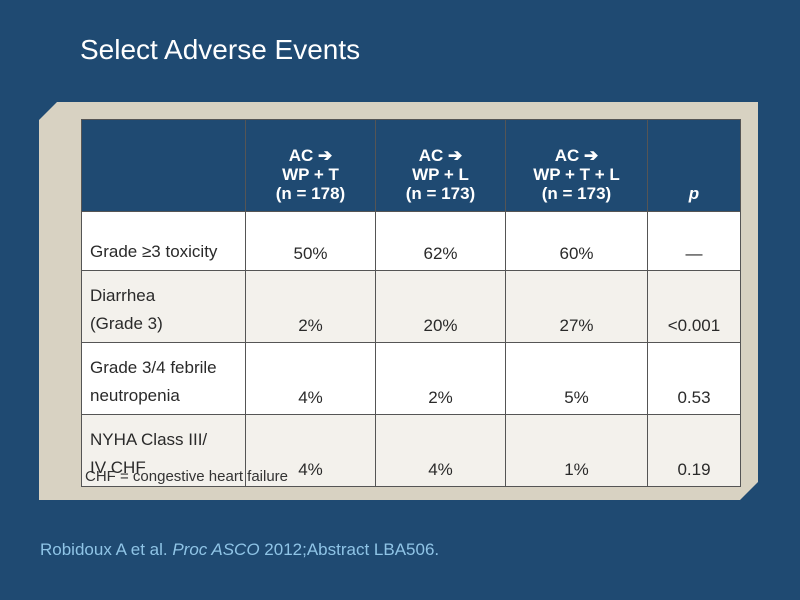 This screenshot has width=800, height=600. Describe the element at coordinates (220, 49) in the screenshot. I see `slide-title: Select Adverse Events` at that location.